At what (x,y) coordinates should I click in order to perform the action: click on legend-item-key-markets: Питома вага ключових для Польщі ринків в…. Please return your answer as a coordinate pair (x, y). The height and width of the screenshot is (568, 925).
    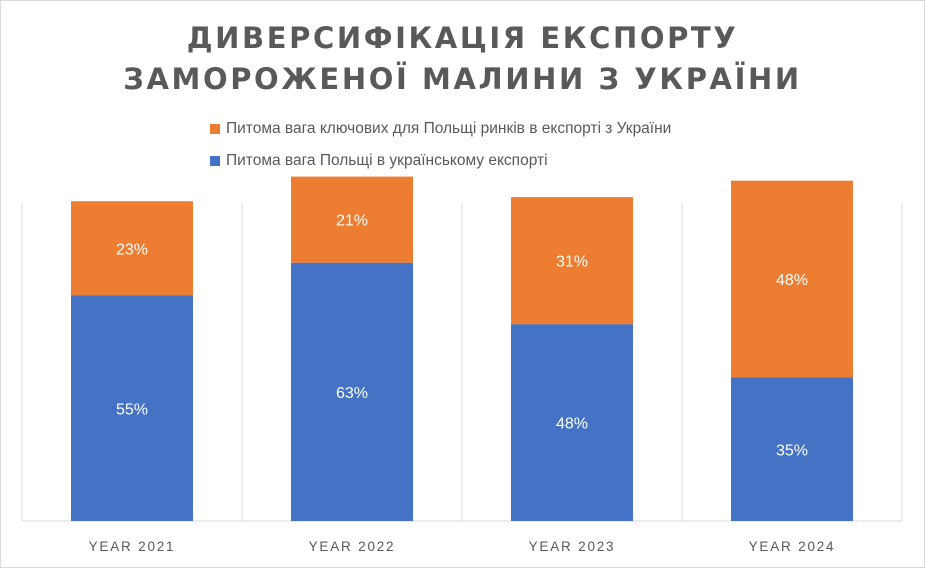
    Looking at the image, I should click on (440, 129).